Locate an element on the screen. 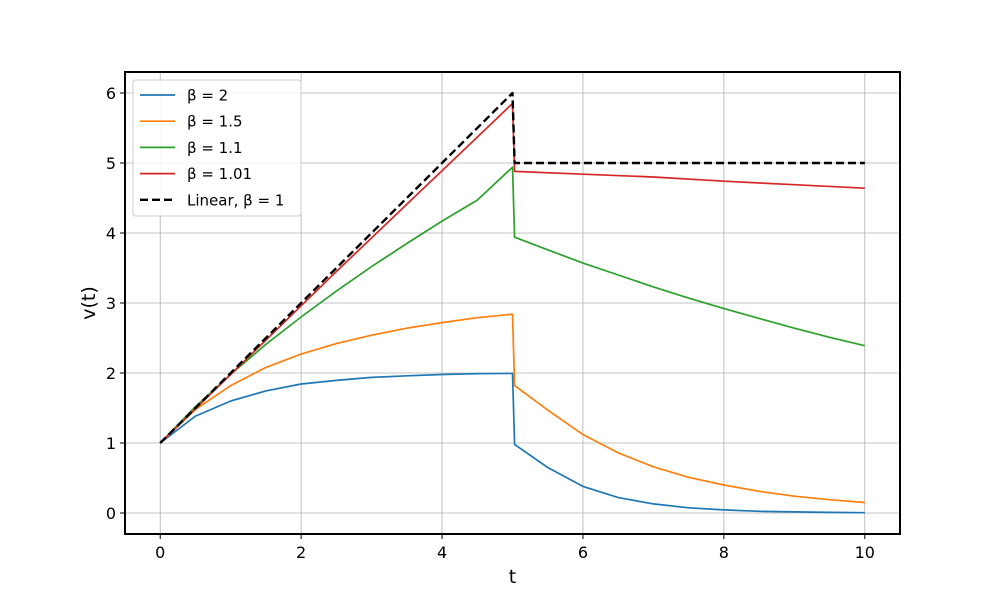 Image resolution: width=1000 pixels, height=600 pixels. y-tick-label: 6 is located at coordinates (111, 93).